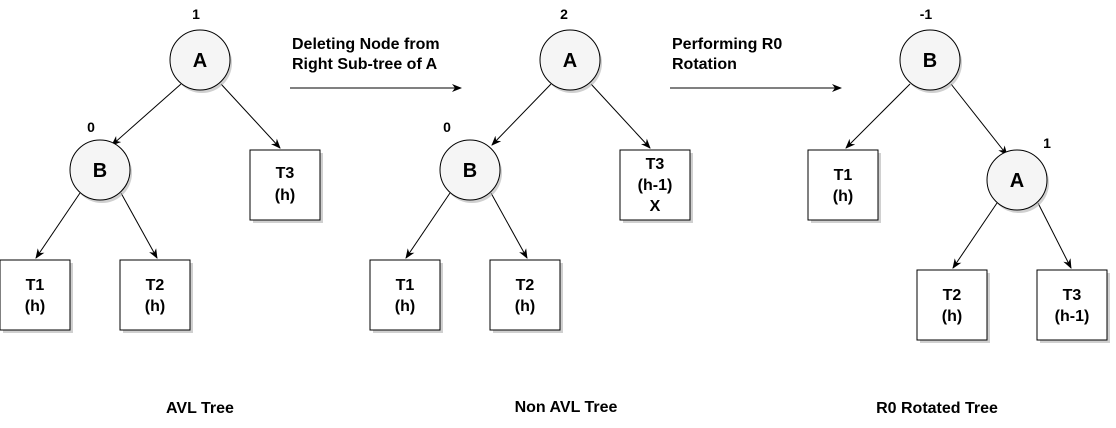  What do you see at coordinates (365, 64) in the screenshot?
I see `transition-label-line: Right Sub-tree of A` at bounding box center [365, 64].